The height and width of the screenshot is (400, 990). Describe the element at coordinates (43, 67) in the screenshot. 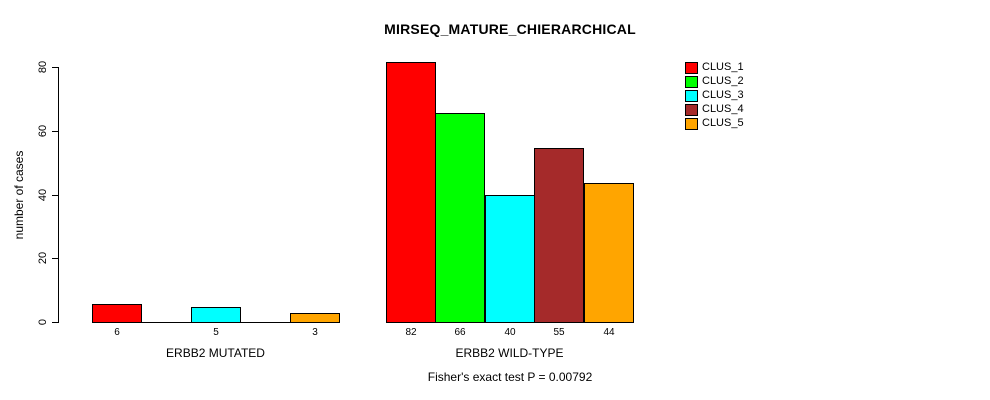

I see `y-axis-tick-label: 80` at that location.